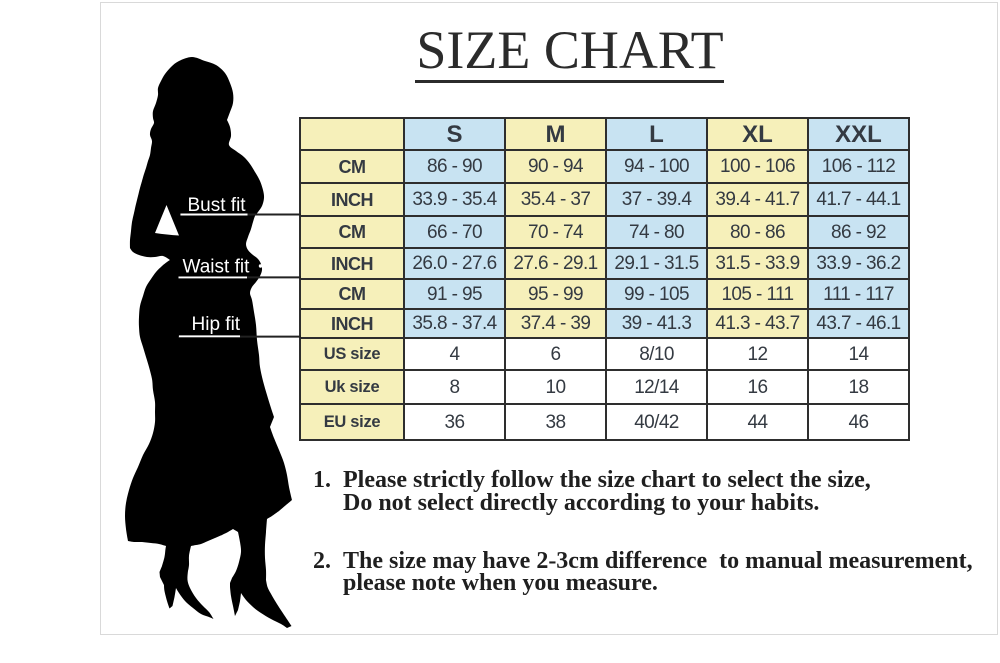 The width and height of the screenshot is (1000, 663). I want to click on svg-text: Bust fit, so click(217, 205).